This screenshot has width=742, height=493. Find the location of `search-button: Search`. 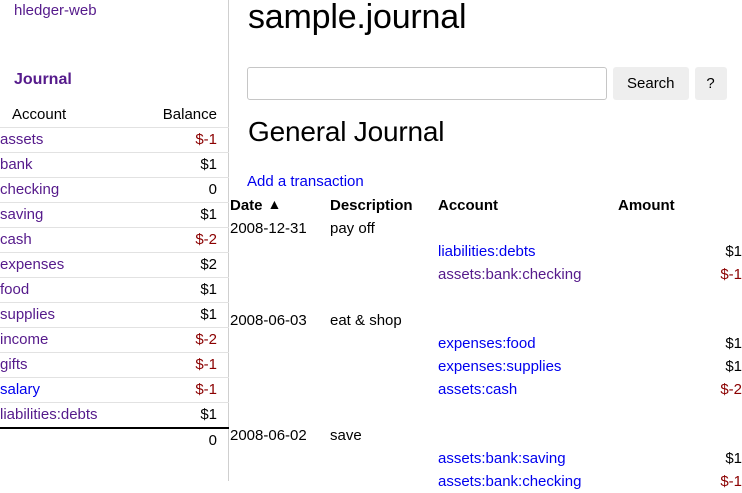

search-button: Search is located at coordinates (651, 83).